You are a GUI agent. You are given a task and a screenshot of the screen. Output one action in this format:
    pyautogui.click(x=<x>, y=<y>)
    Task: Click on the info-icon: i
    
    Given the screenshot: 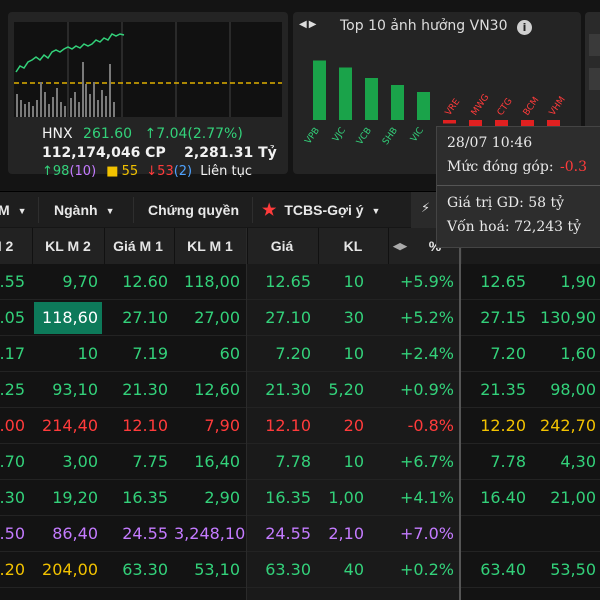 What is the action you would take?
    pyautogui.click(x=524, y=27)
    